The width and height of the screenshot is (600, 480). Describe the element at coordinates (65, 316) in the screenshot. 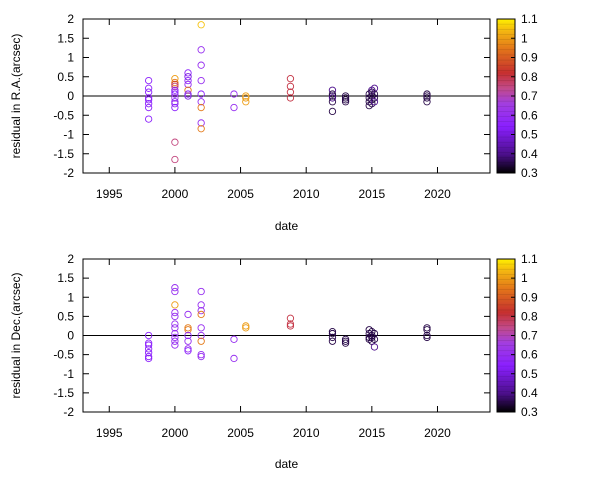

I see `chart-2-y-tick-label: 0.5` at that location.